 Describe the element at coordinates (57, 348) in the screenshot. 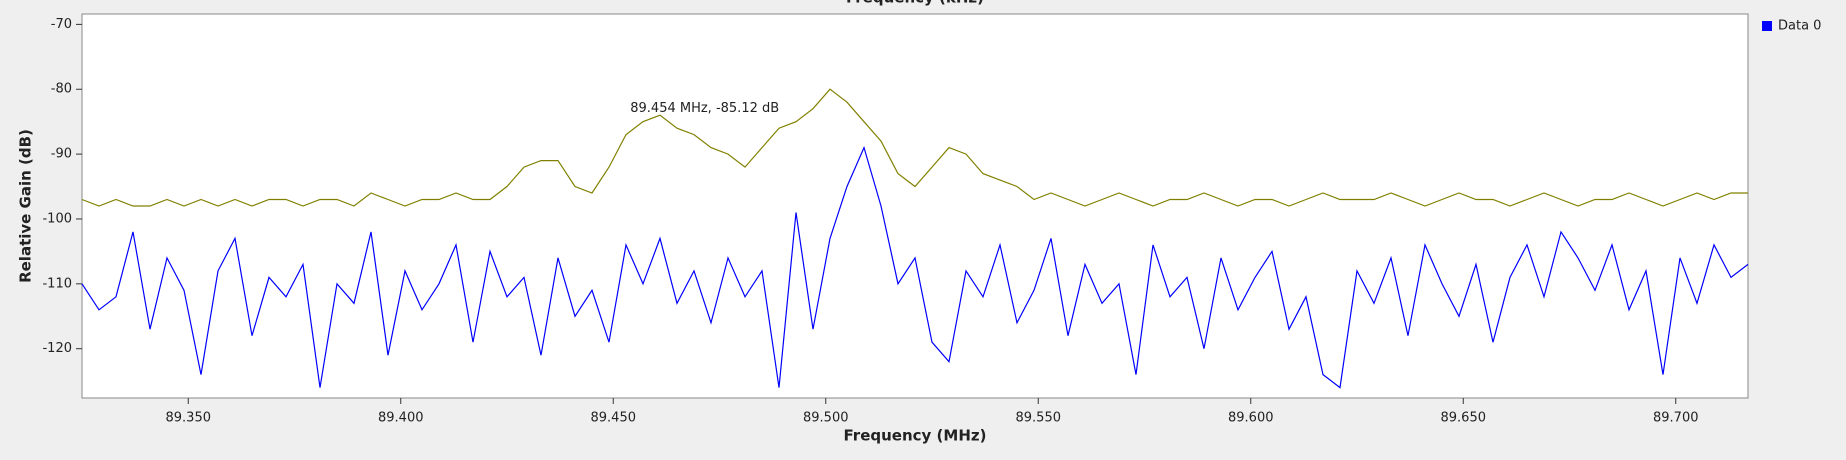

I see `y-tick-label: -120` at that location.